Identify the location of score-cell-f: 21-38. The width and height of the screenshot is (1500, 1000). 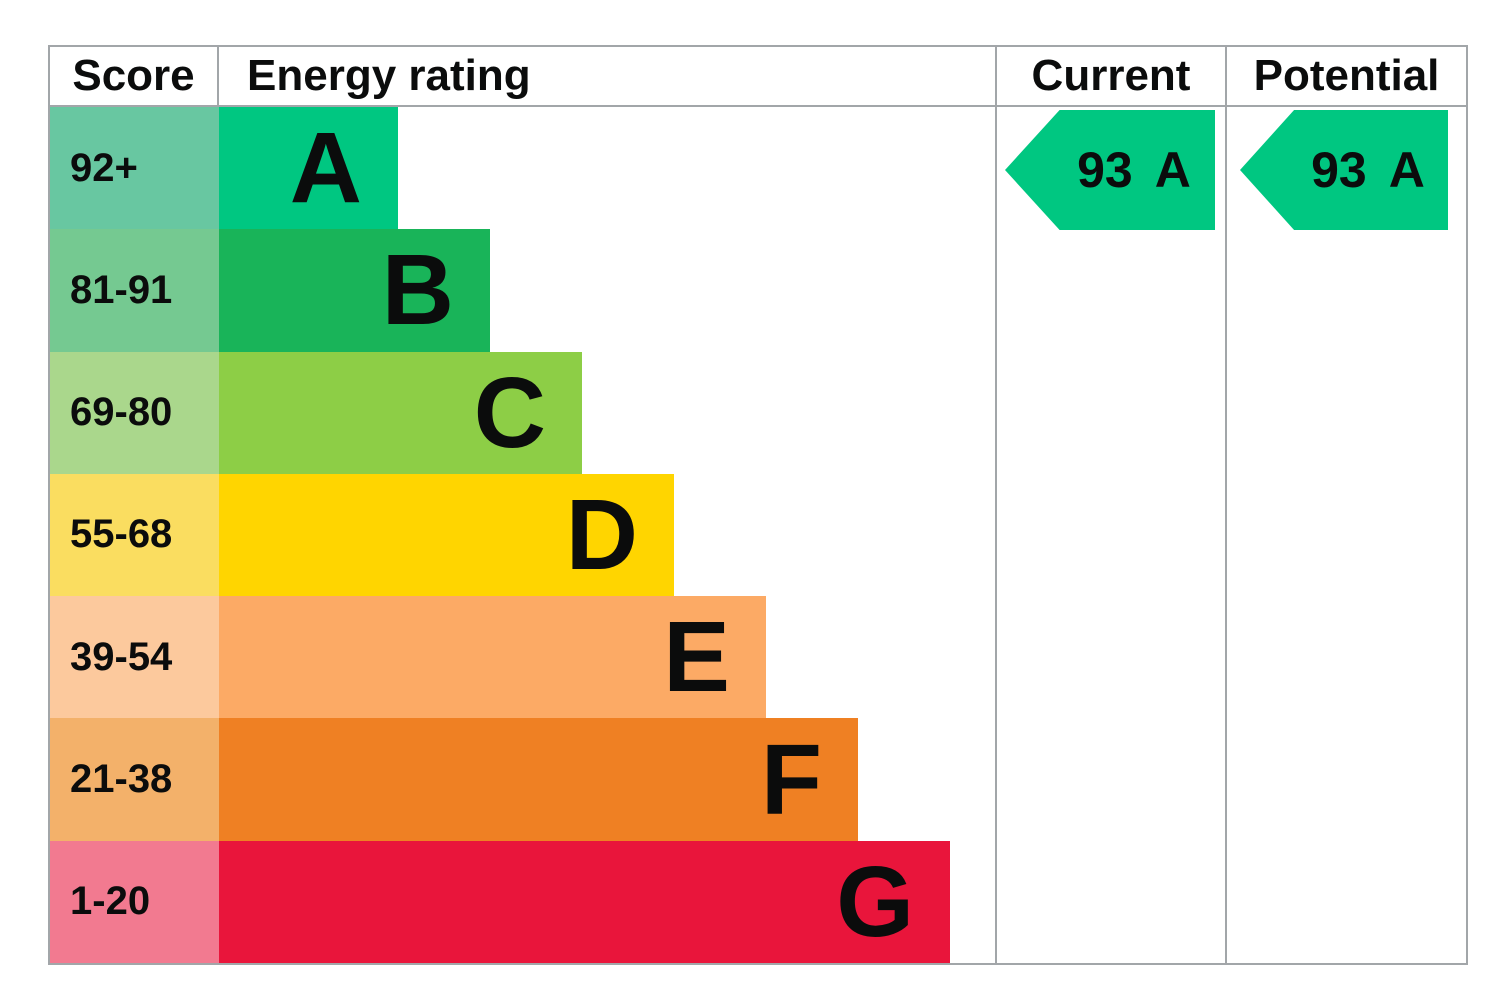
(134, 779).